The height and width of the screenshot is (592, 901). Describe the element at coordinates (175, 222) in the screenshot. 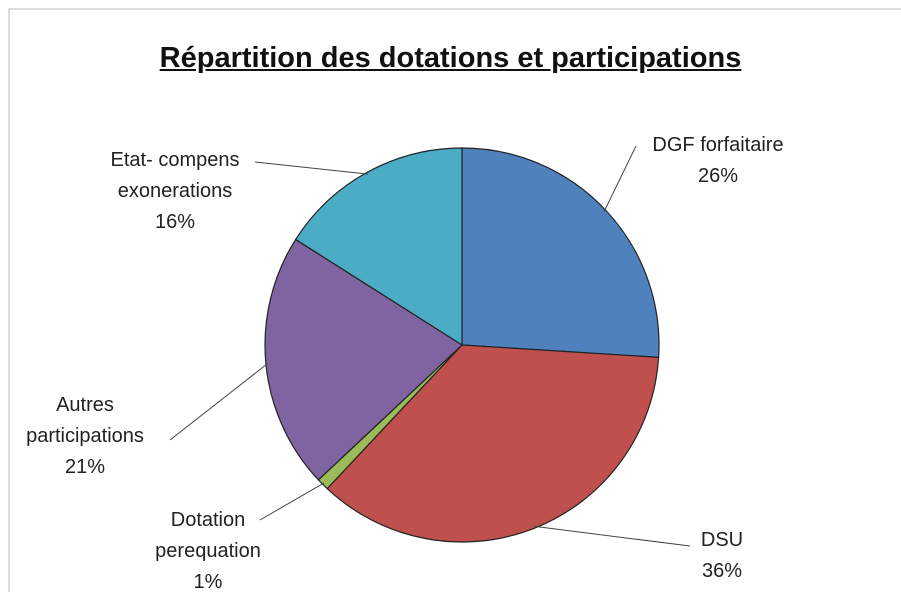

I see `slice-value-label: 16%` at that location.